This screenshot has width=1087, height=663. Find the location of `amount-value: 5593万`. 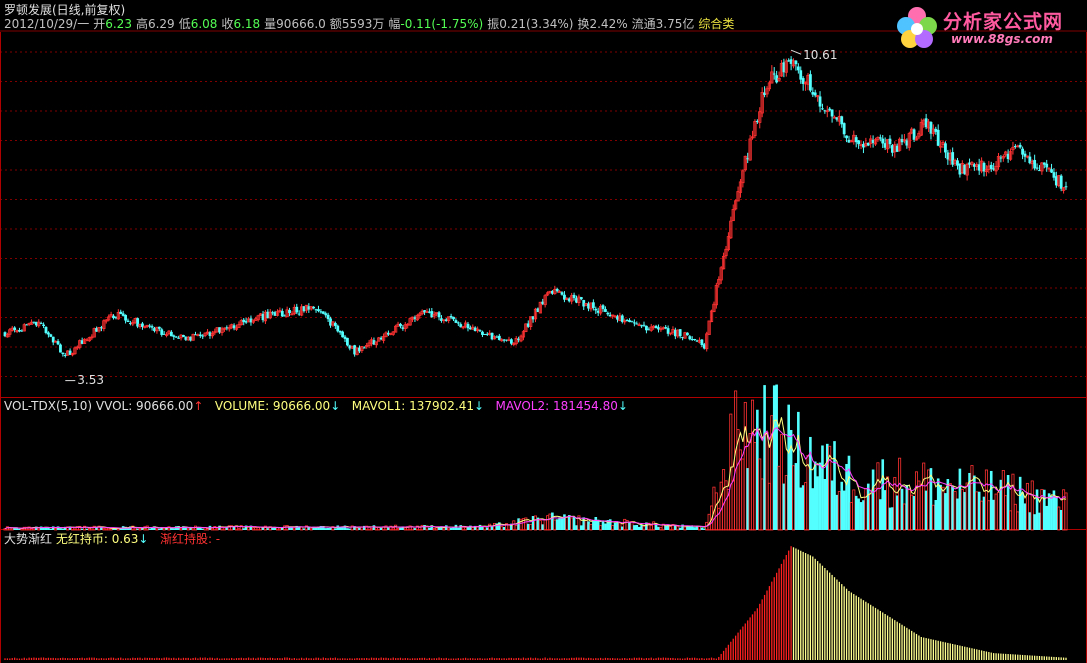

amount-value: 5593万 is located at coordinates (363, 24).